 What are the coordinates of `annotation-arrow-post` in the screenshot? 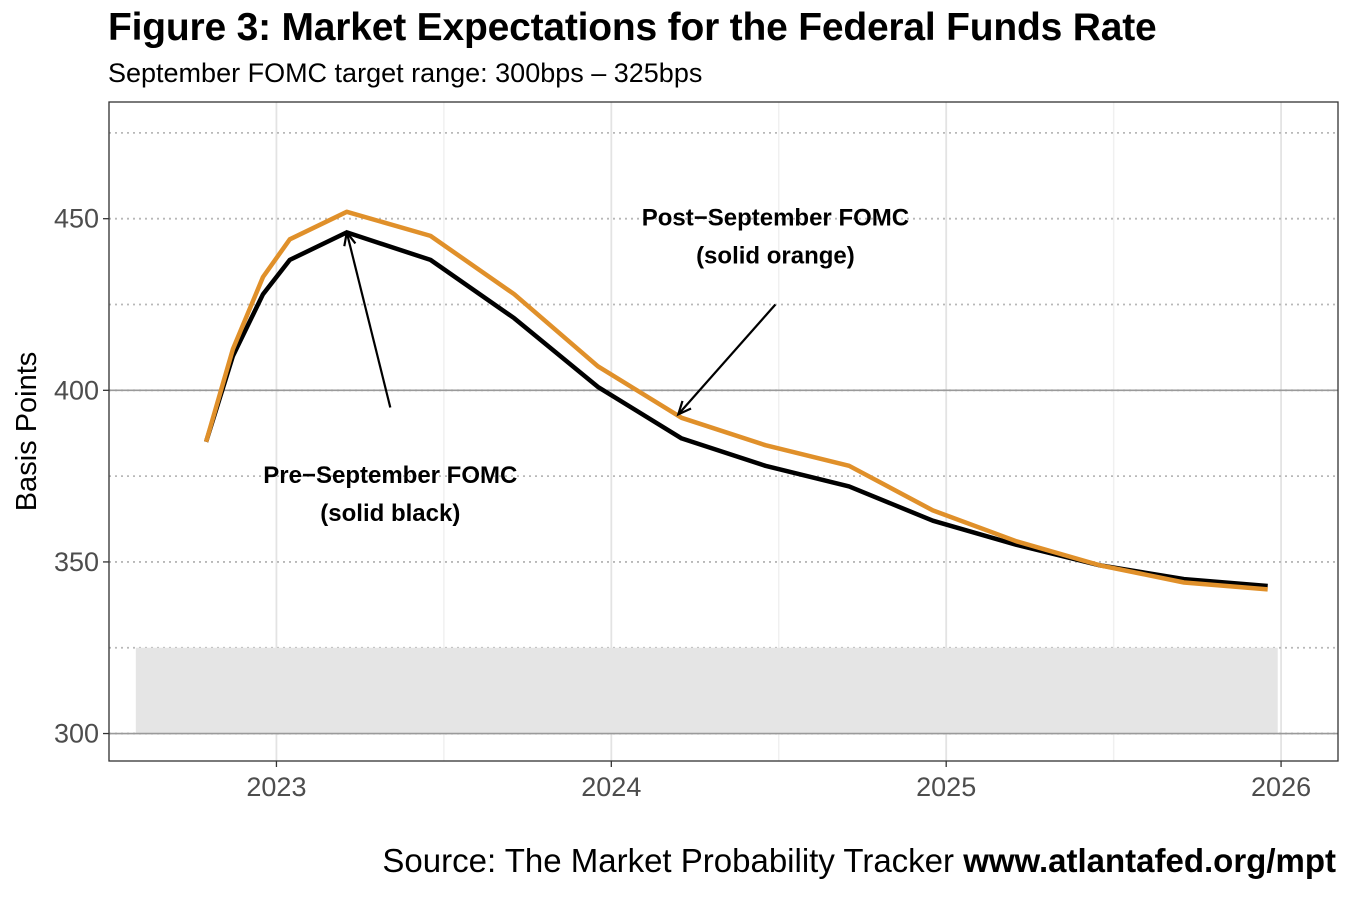 It's located at (727, 359).